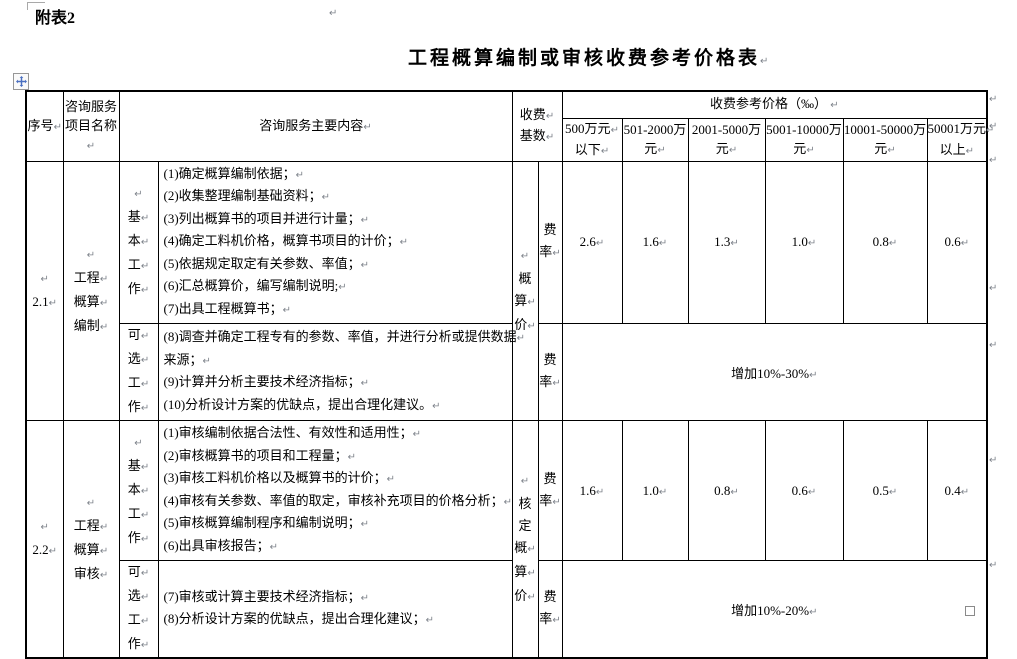 This screenshot has height=659, width=1017. I want to click on row-seq-cell: ↵ 2.1↵, so click(44, 290).